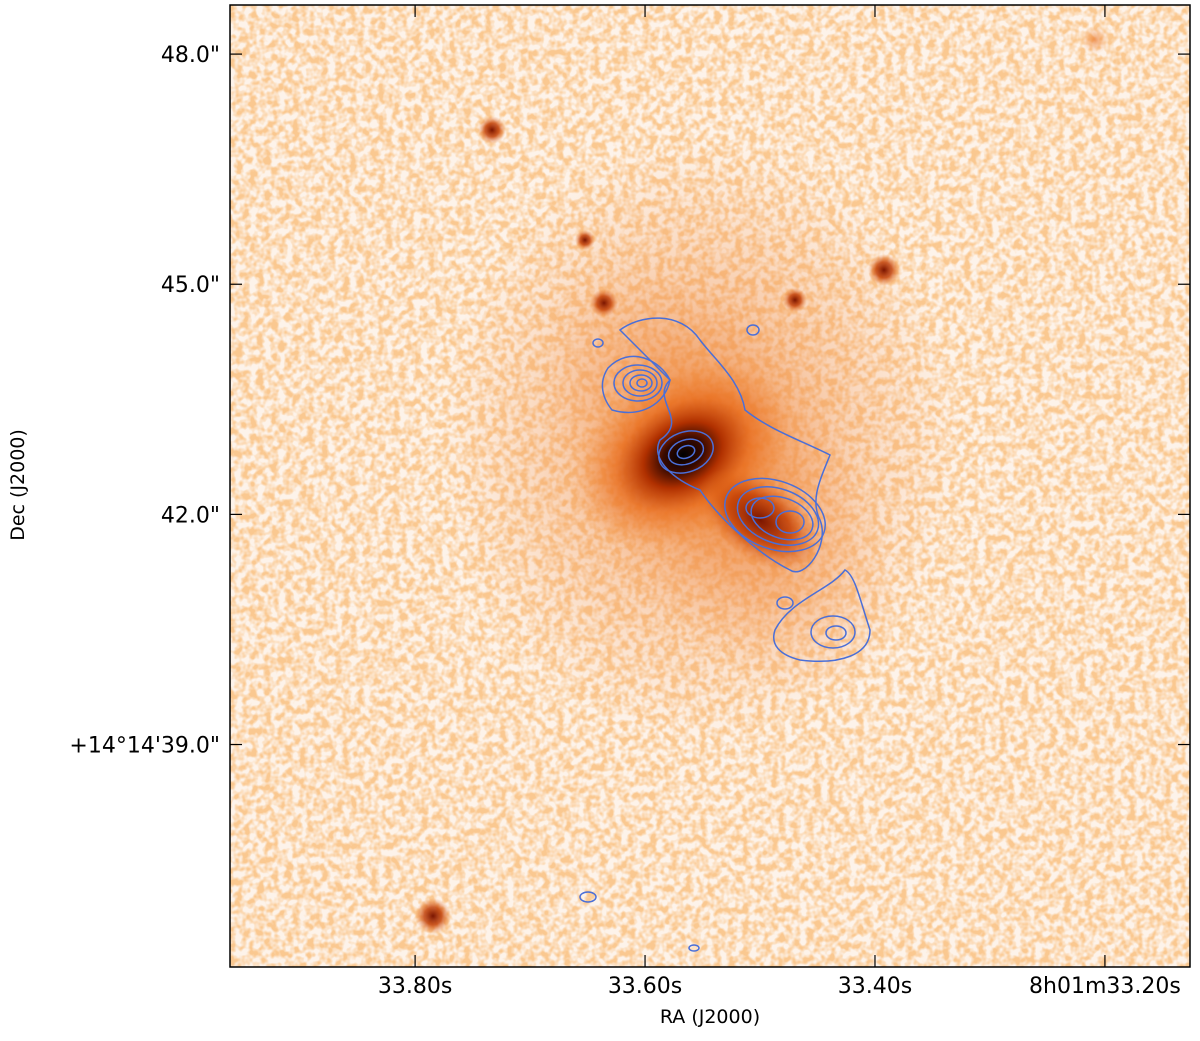 Image resolution: width=1200 pixels, height=1041 pixels. I want to click on y-axis-label: Dec (J2000), so click(18, 485).